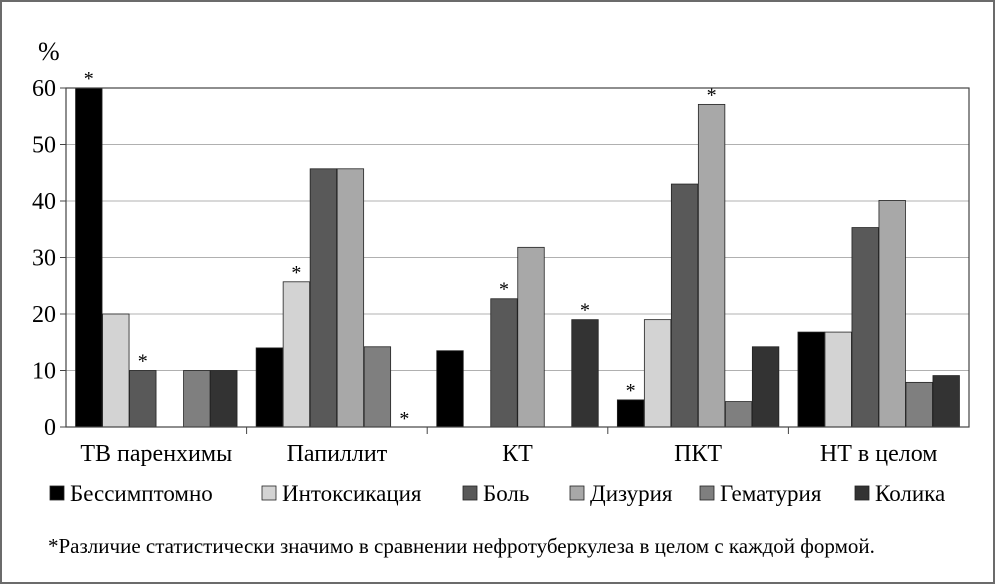 This screenshot has width=995, height=584. Describe the element at coordinates (352, 493) in the screenshot. I see `legend-label: Интоксикация` at that location.